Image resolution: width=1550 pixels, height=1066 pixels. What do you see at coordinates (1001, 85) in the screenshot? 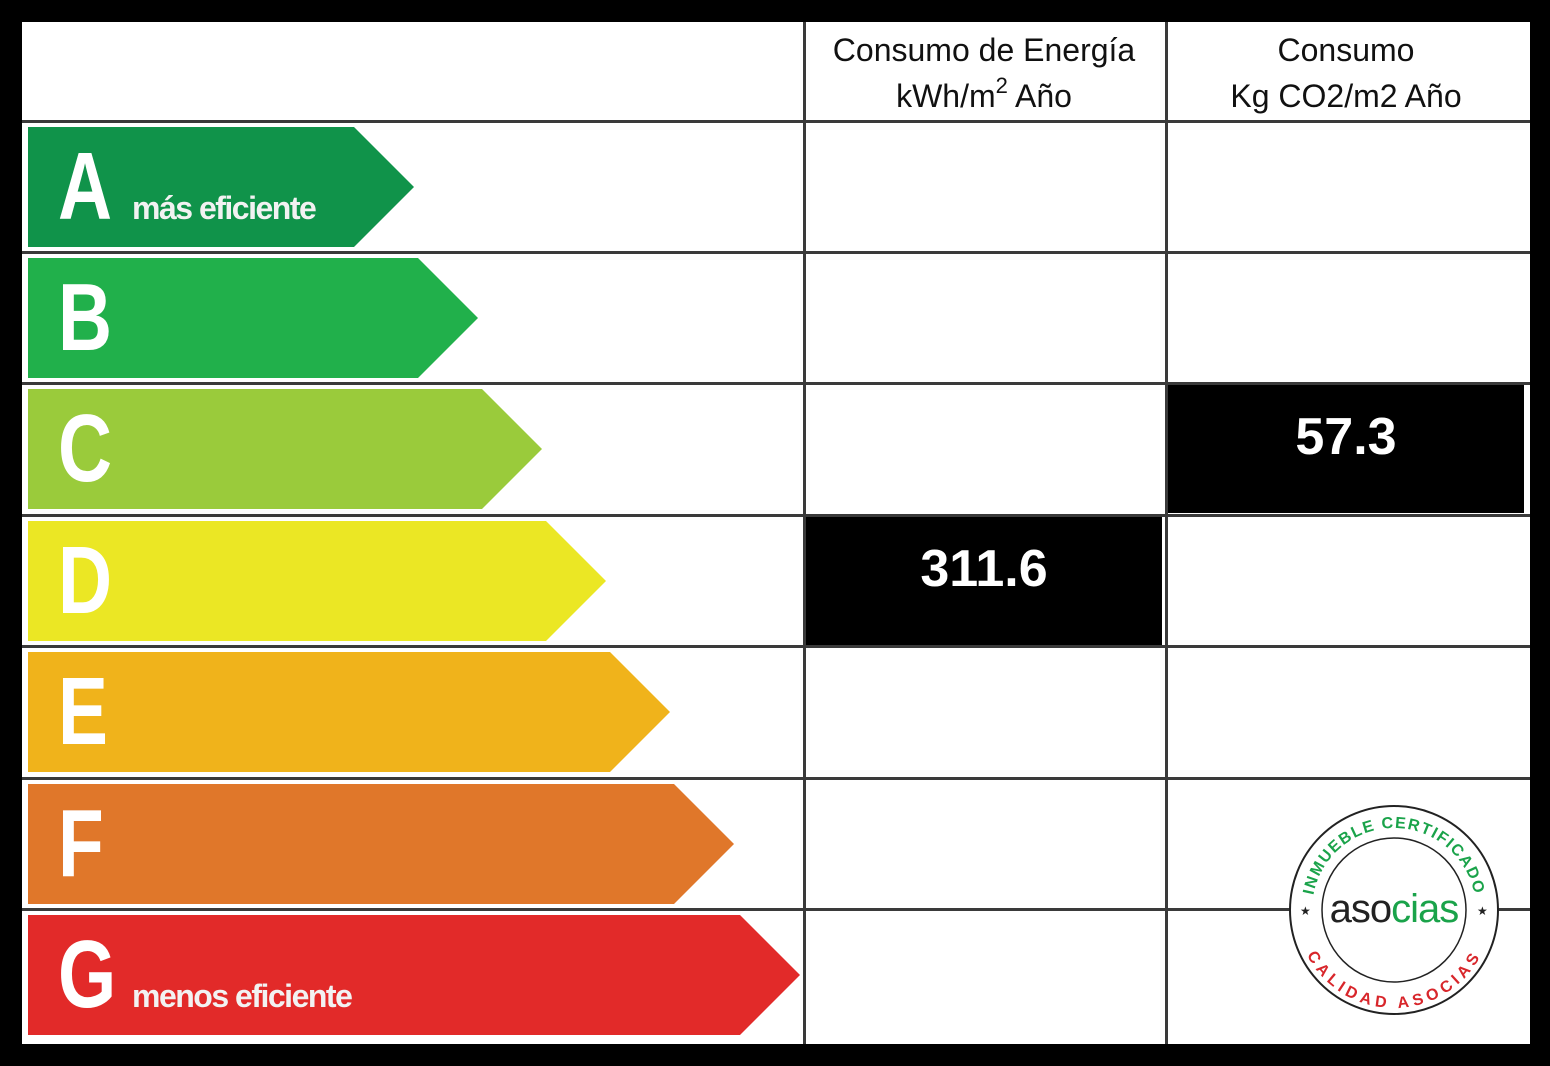
I see `energy-unit-superscript: 2` at bounding box center [1001, 85].